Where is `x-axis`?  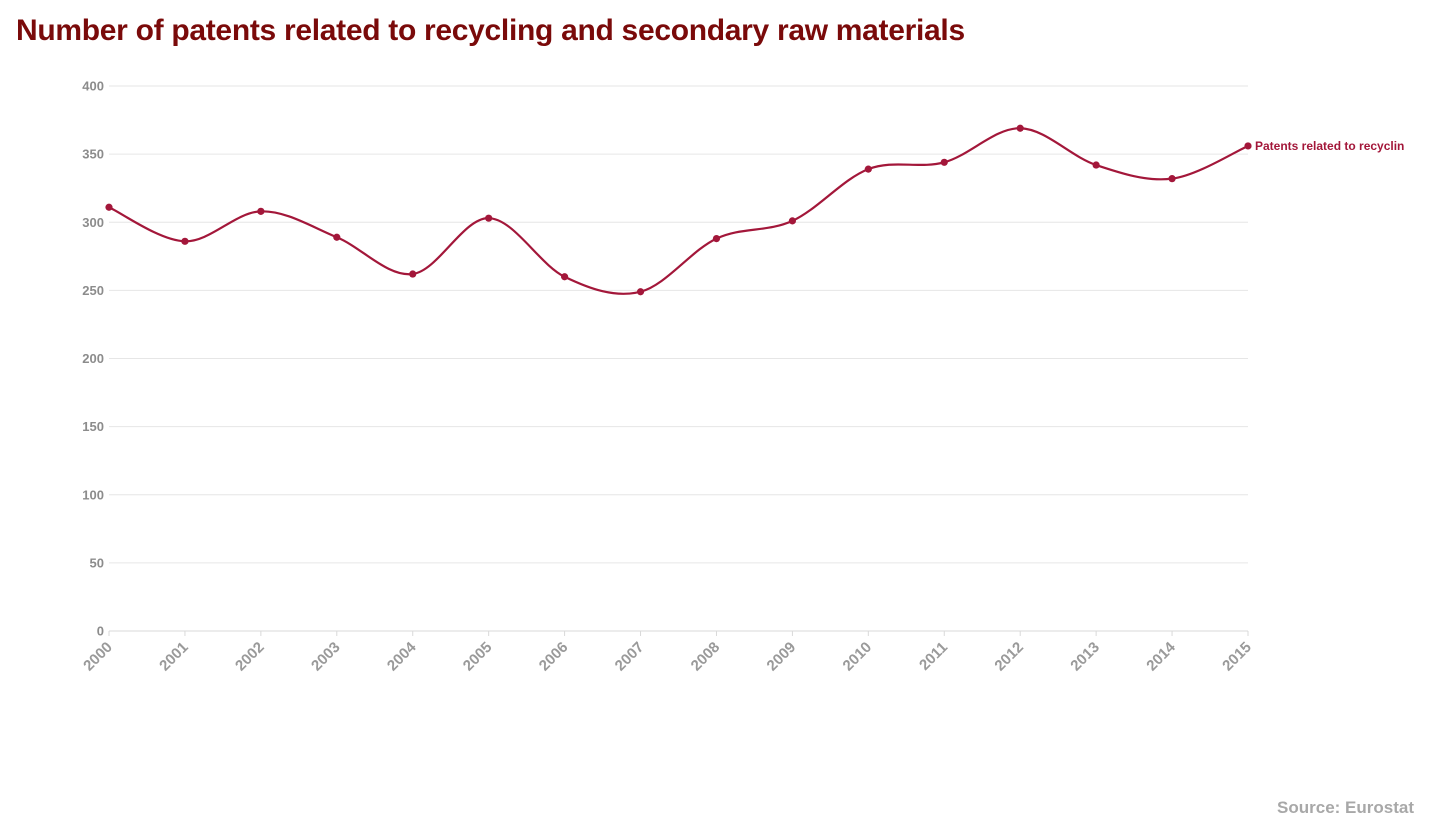 x-axis is located at coordinates (678, 633).